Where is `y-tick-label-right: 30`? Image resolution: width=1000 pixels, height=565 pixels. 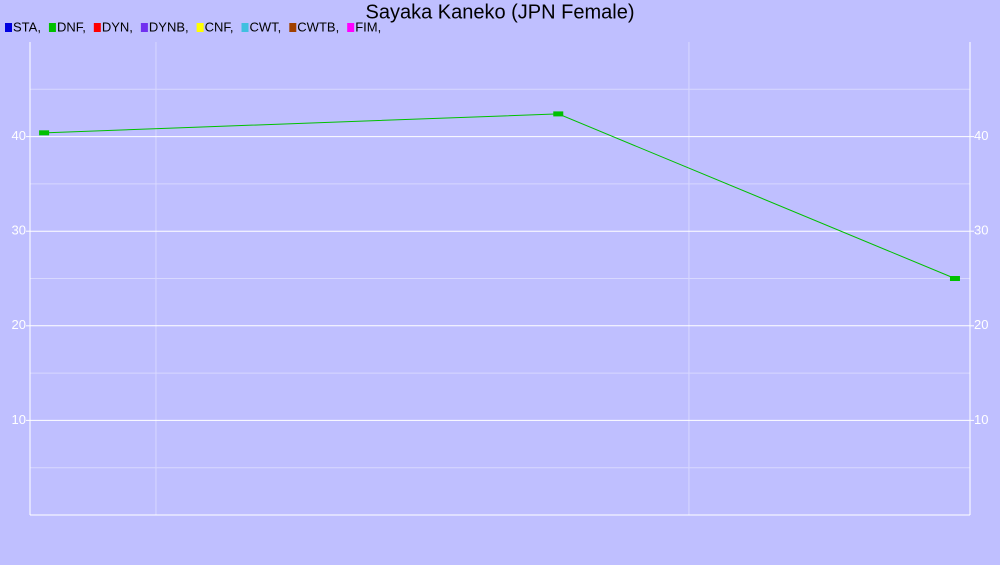
y-tick-label-right: 30 is located at coordinates (981, 230).